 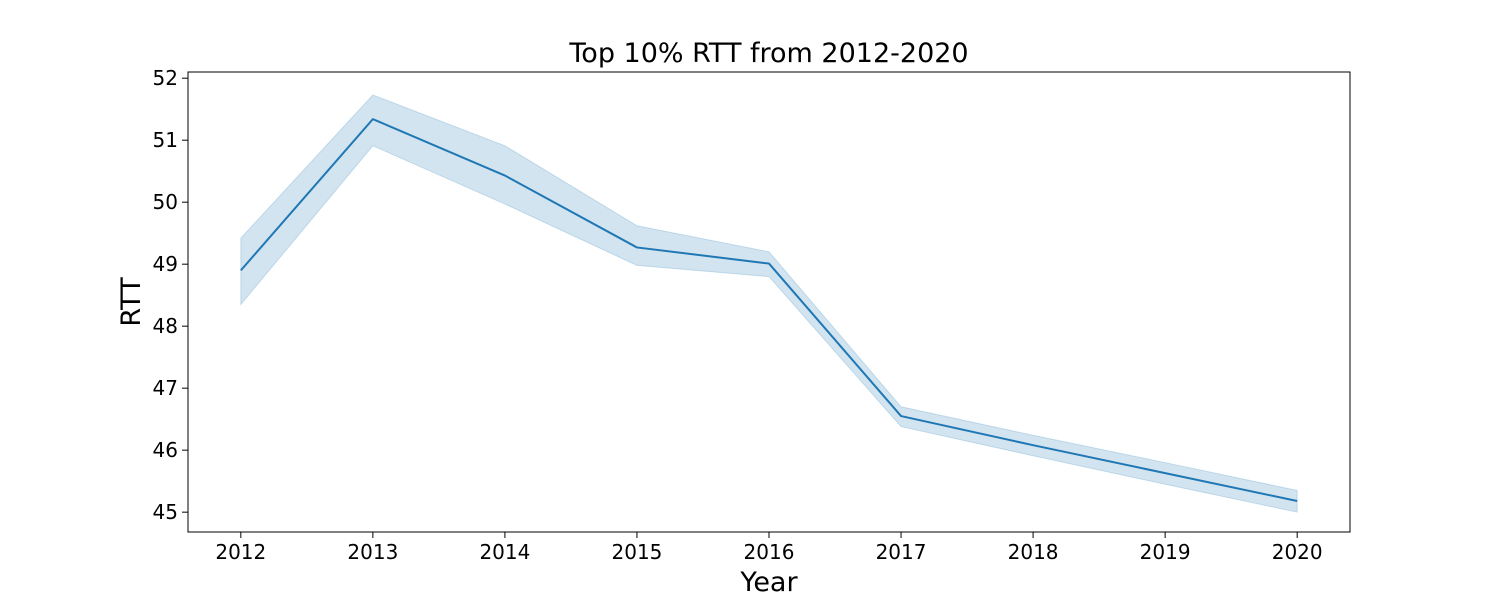 What do you see at coordinates (504, 552) in the screenshot?
I see `x-tick-label: 2014` at bounding box center [504, 552].